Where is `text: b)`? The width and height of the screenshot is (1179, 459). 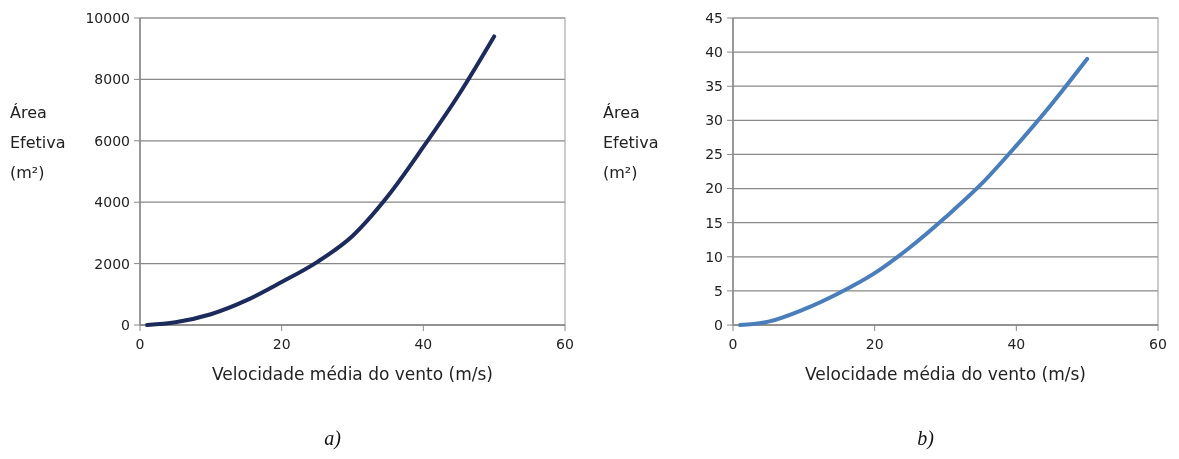
text: b) is located at coordinates (926, 438).